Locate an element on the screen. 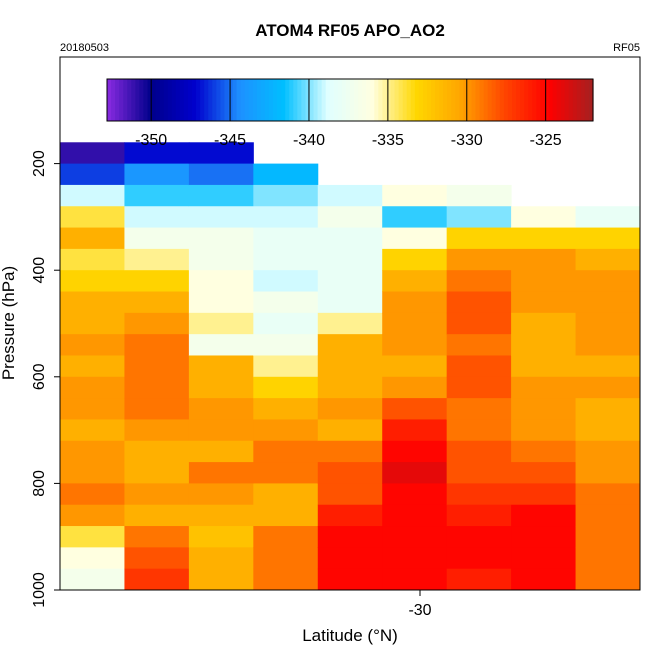  y-tick-label: 600 is located at coordinates (39, 376).